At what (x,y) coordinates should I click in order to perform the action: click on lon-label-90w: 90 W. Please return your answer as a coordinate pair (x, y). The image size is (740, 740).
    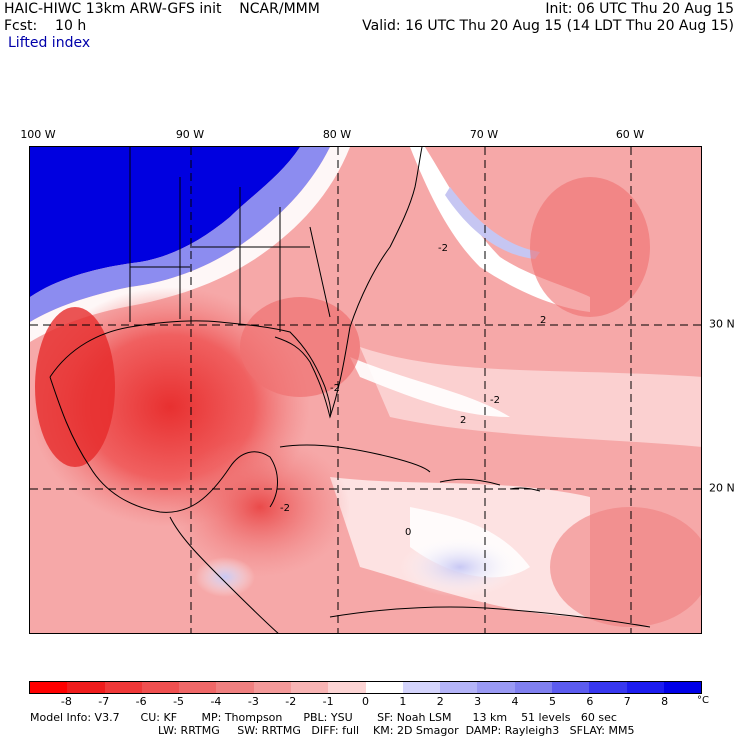
    Looking at the image, I should click on (190, 134).